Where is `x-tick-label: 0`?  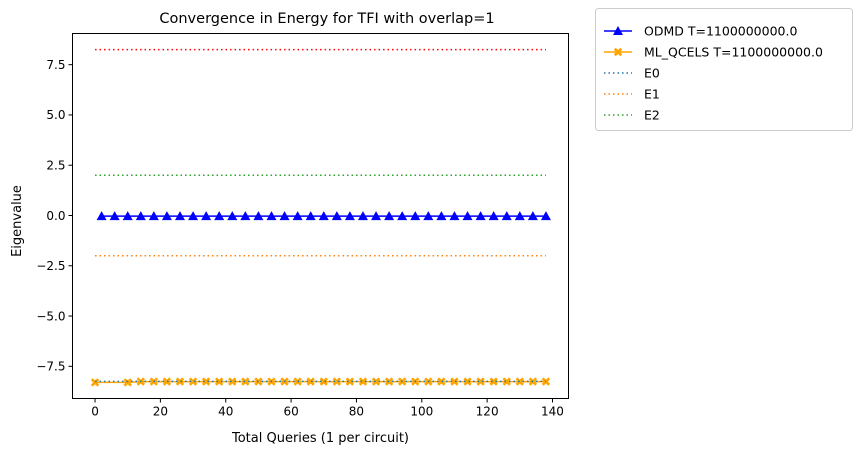 x-tick-label: 0 is located at coordinates (95, 412).